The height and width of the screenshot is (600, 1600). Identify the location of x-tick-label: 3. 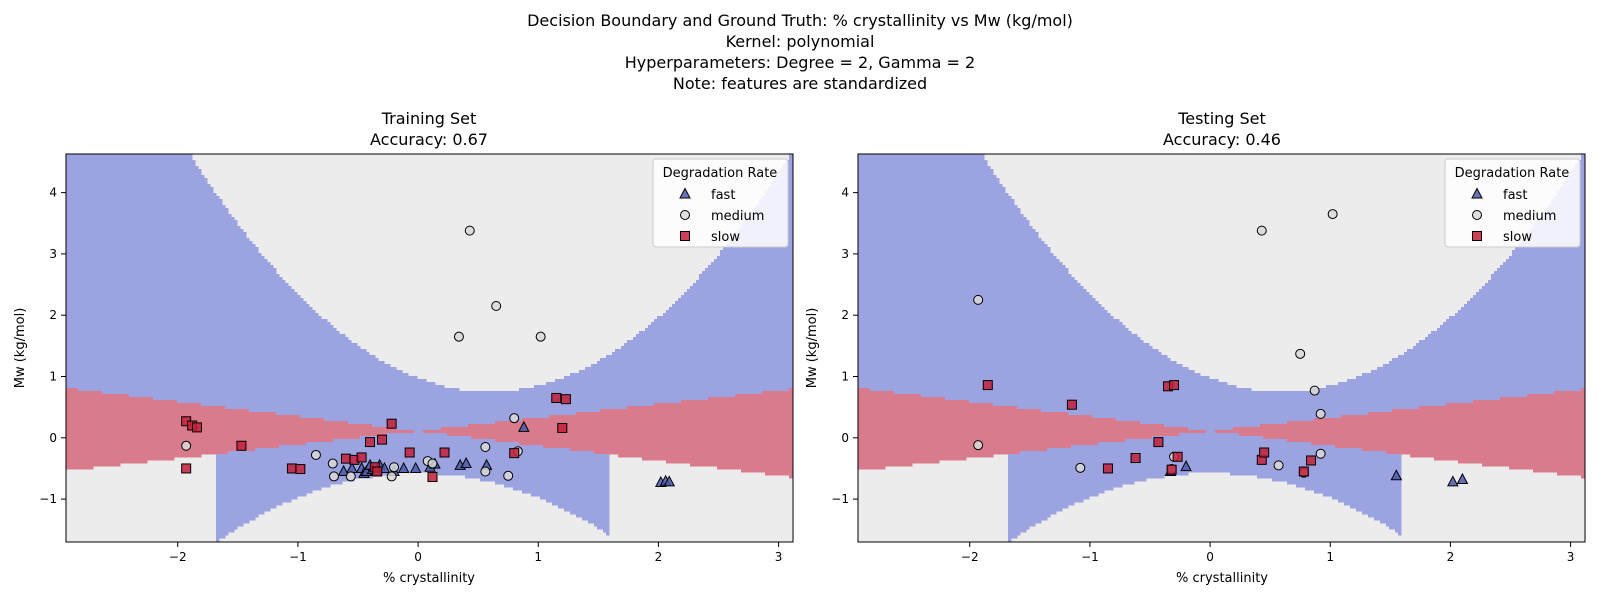
(1571, 557).